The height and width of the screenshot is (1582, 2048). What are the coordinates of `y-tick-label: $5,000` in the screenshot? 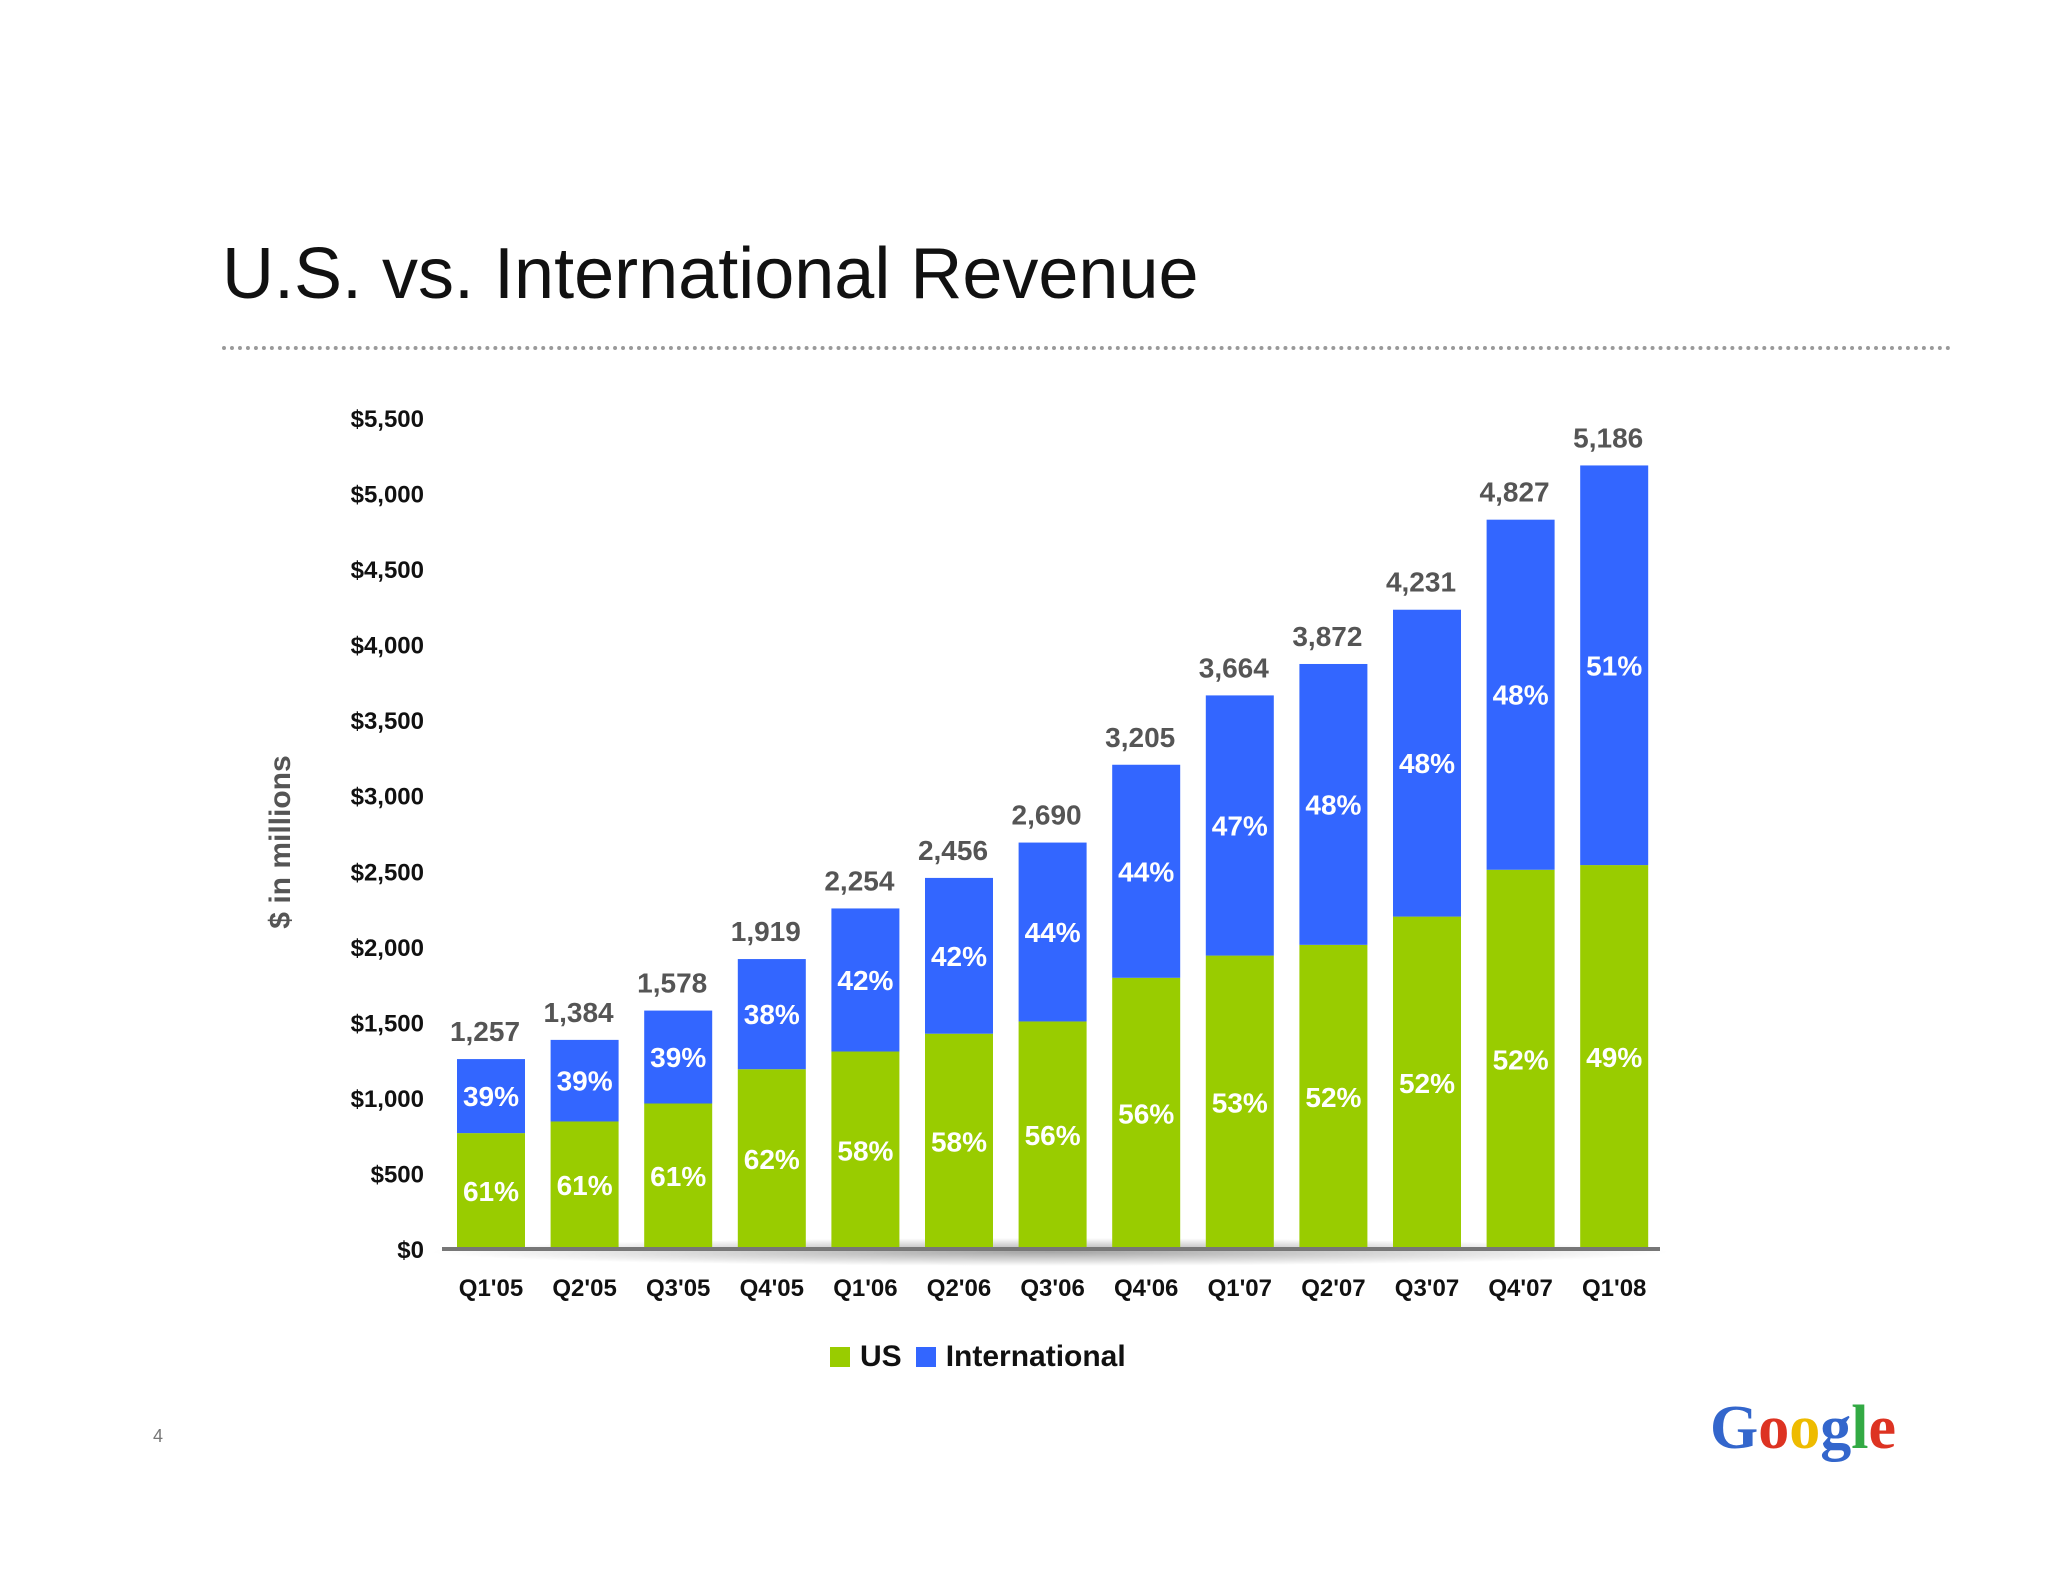 It's located at (387, 495).